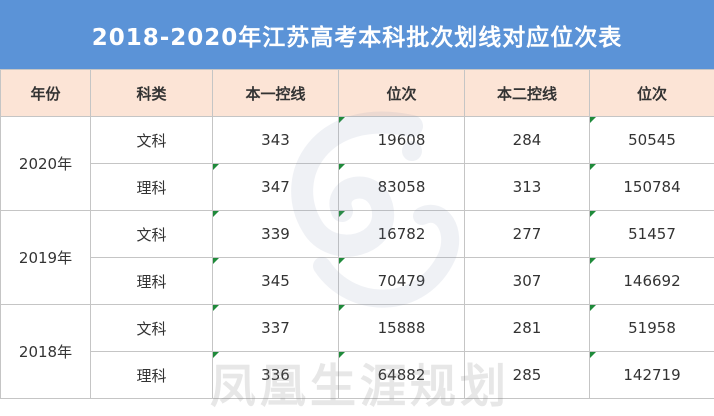 The image size is (714, 416). I want to click on table-row: 理科 347 83058 313 150784, so click(357, 187).